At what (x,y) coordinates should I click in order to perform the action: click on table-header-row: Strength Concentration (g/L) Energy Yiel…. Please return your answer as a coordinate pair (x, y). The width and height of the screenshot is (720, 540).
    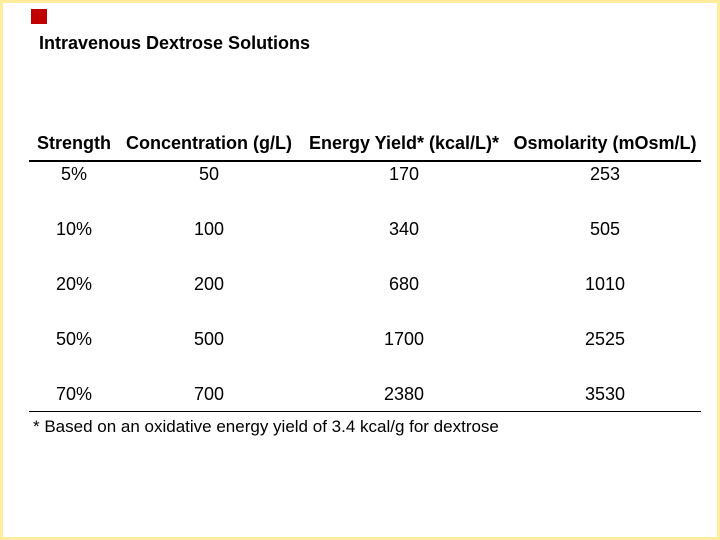
    Looking at the image, I should click on (365, 141).